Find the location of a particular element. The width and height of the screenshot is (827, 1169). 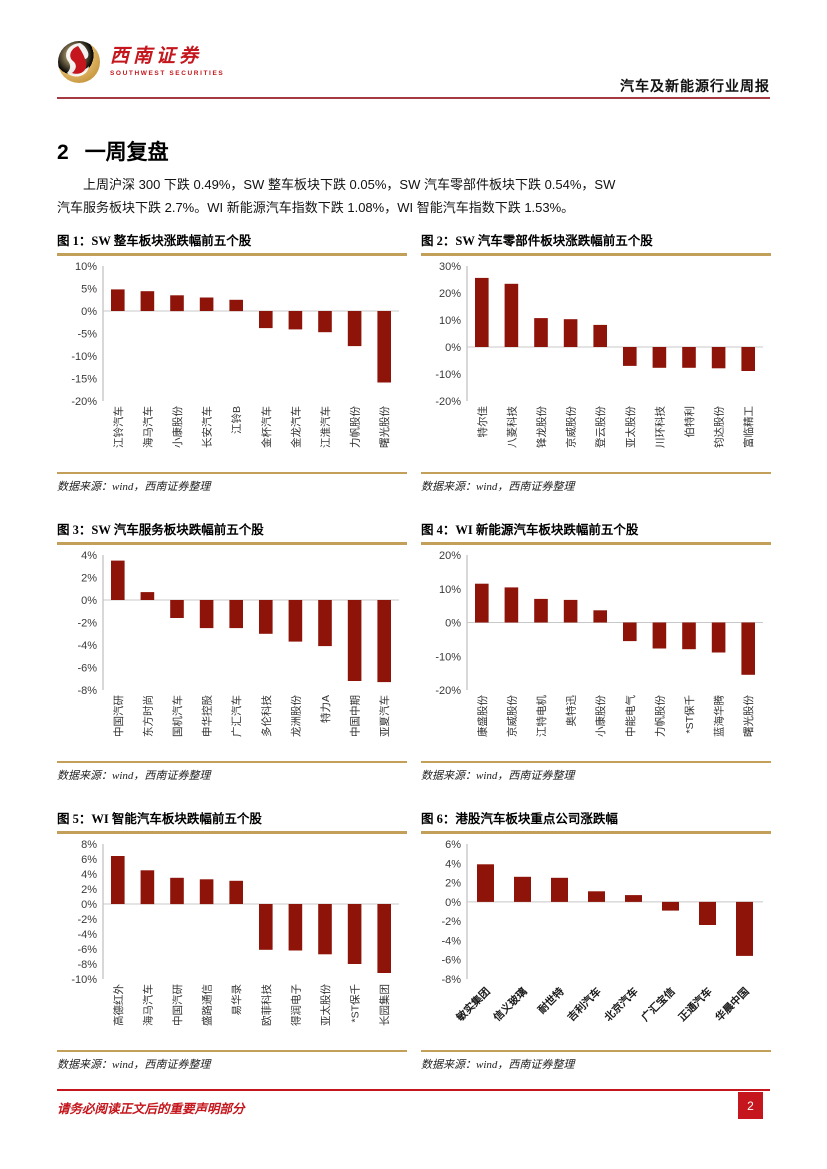

svg-text: 小康股份 is located at coordinates (600, 716).